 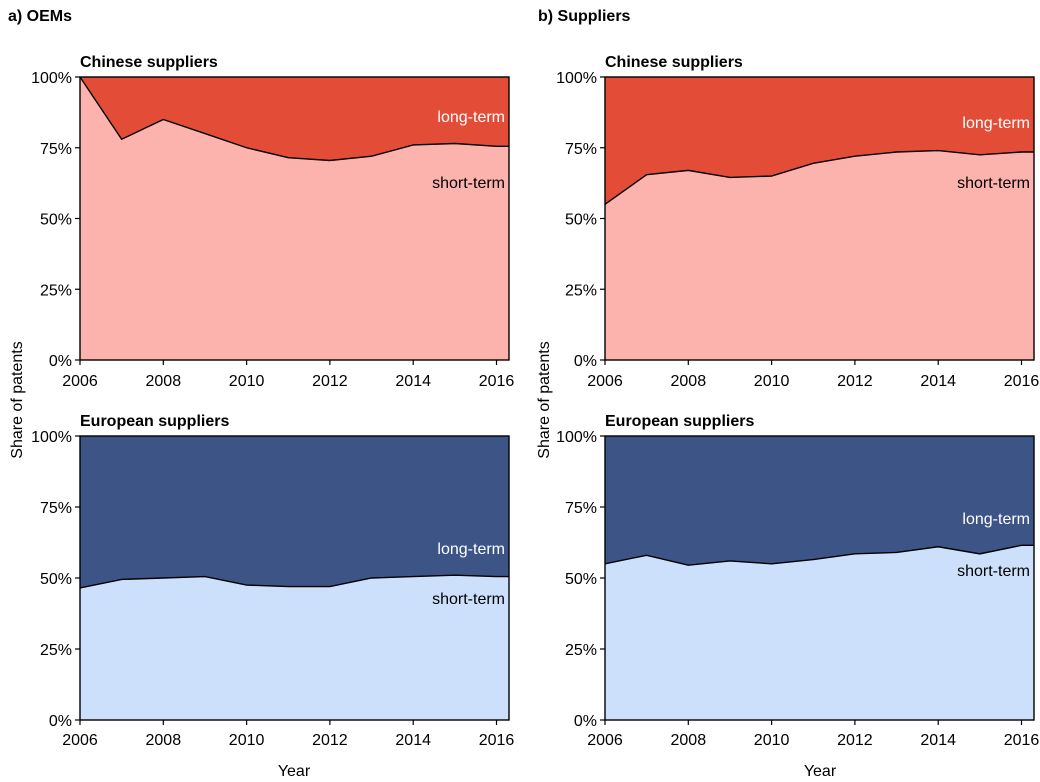 I want to click on x-axis-title-right: Year, so click(x=820, y=771).